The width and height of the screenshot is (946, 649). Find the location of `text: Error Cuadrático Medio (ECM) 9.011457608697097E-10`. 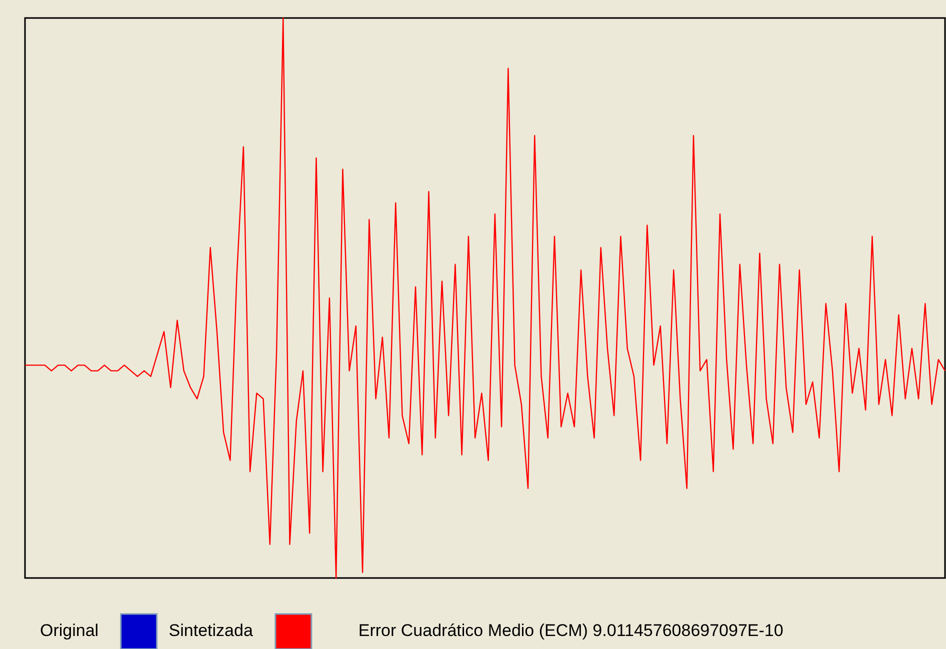

text: Error Cuadrático Medio (ECM) 9.011457608697097E-10 is located at coordinates (571, 630).